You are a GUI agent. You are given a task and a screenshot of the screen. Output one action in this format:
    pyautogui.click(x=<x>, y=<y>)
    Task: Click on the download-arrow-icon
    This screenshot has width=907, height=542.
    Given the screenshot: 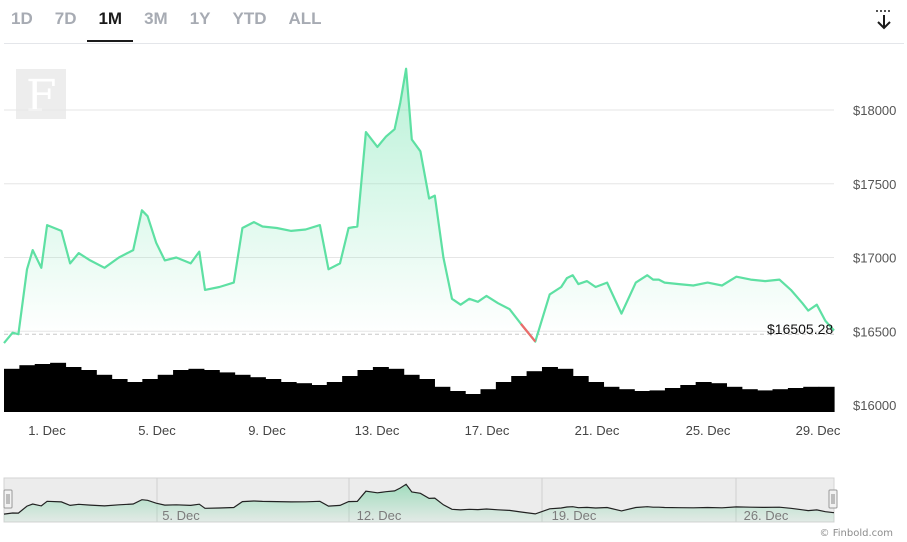 What is the action you would take?
    pyautogui.click(x=884, y=20)
    